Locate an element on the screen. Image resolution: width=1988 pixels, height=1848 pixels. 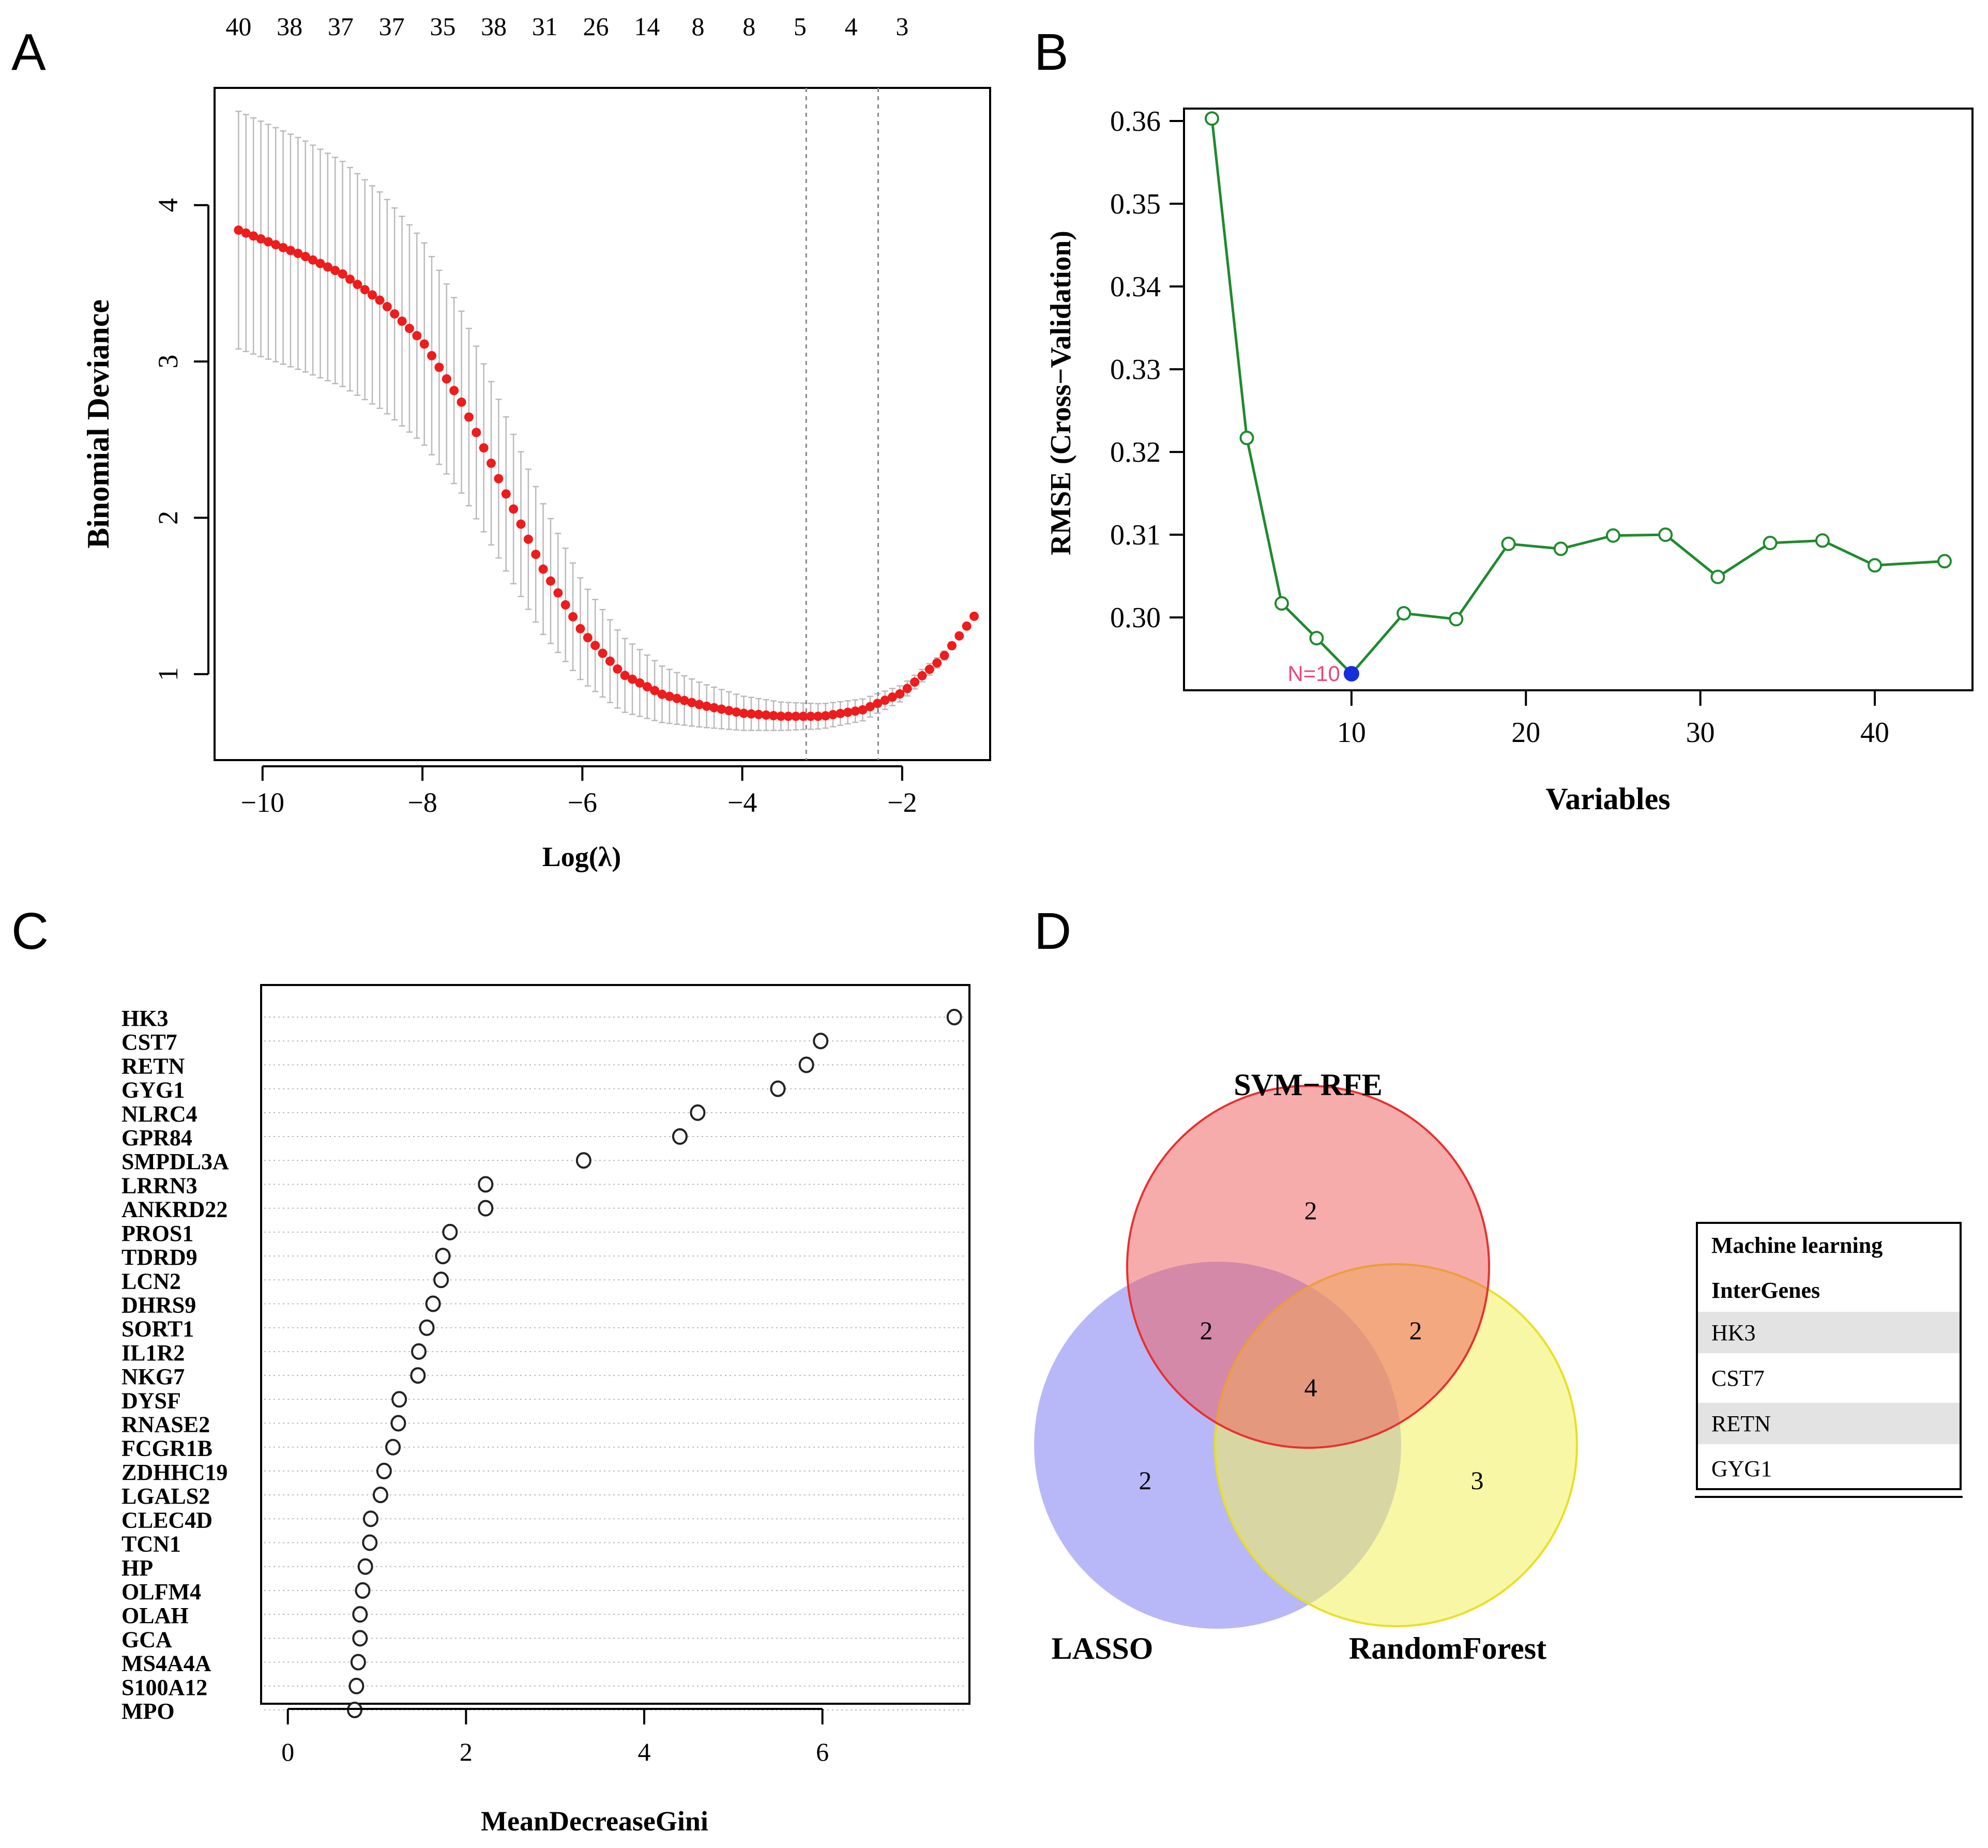
intergenes-row-bg-hk3 is located at coordinates (1829, 1332).